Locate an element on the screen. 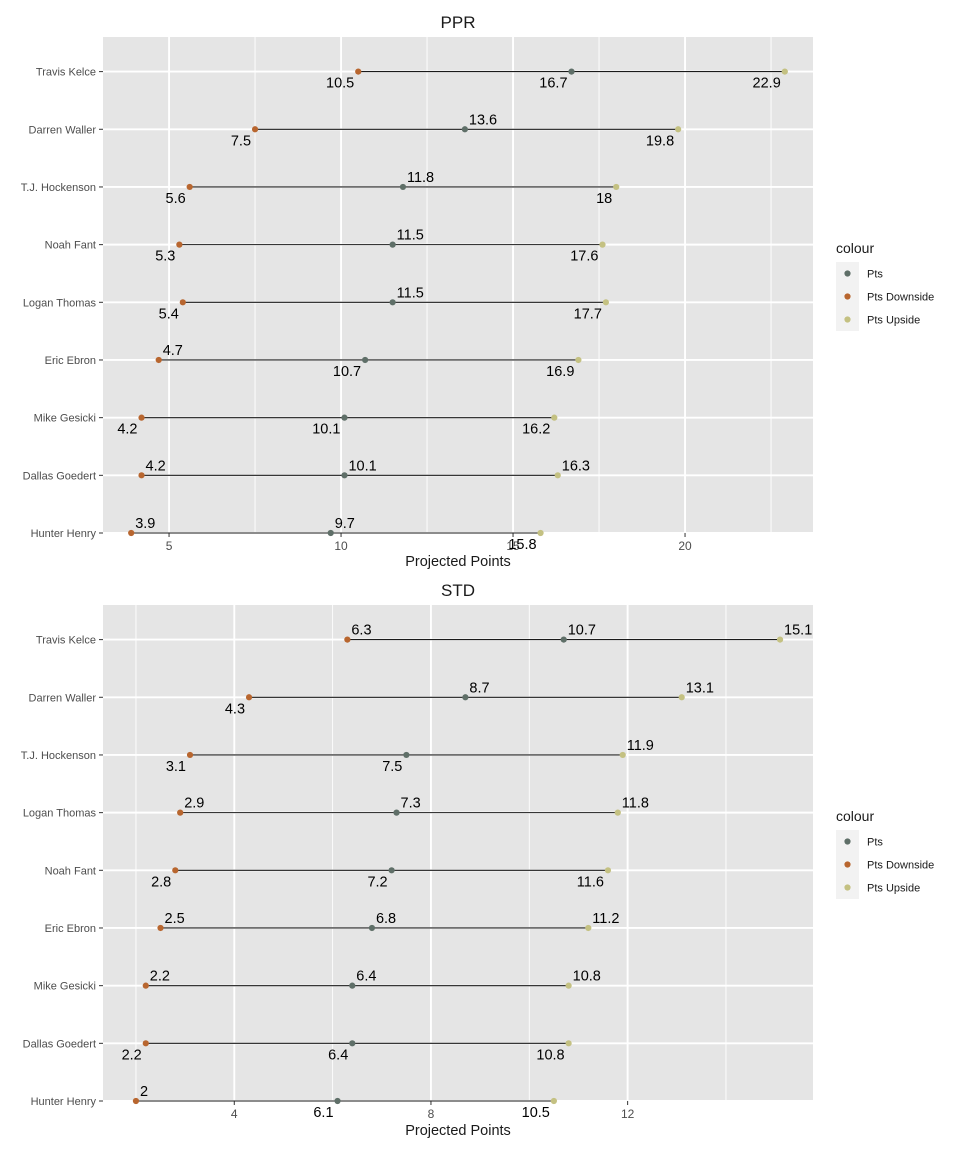 This screenshot has width=960, height=1152. value-label: 17.7 is located at coordinates (588, 314).